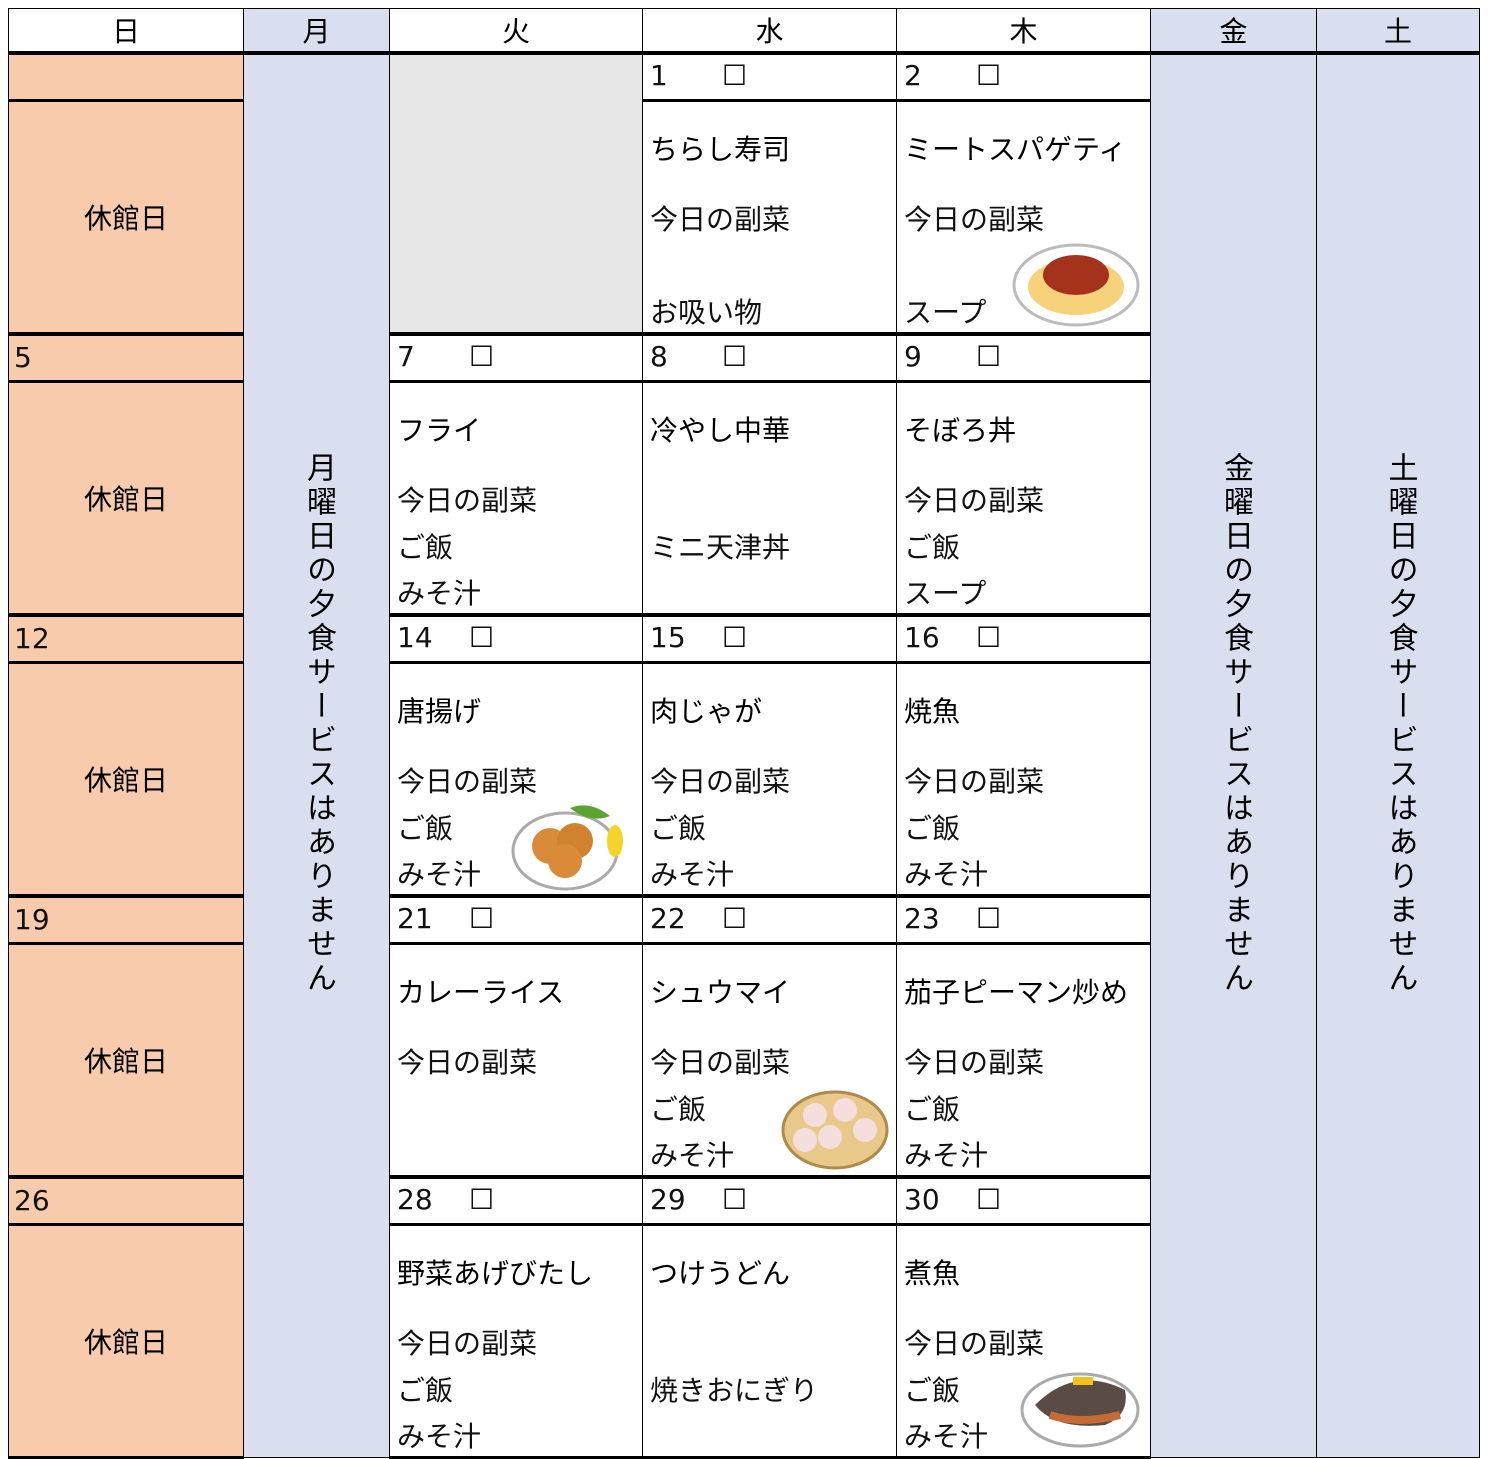 The image size is (1488, 1459). What do you see at coordinates (415, 918) in the screenshot?
I see `date: 21` at bounding box center [415, 918].